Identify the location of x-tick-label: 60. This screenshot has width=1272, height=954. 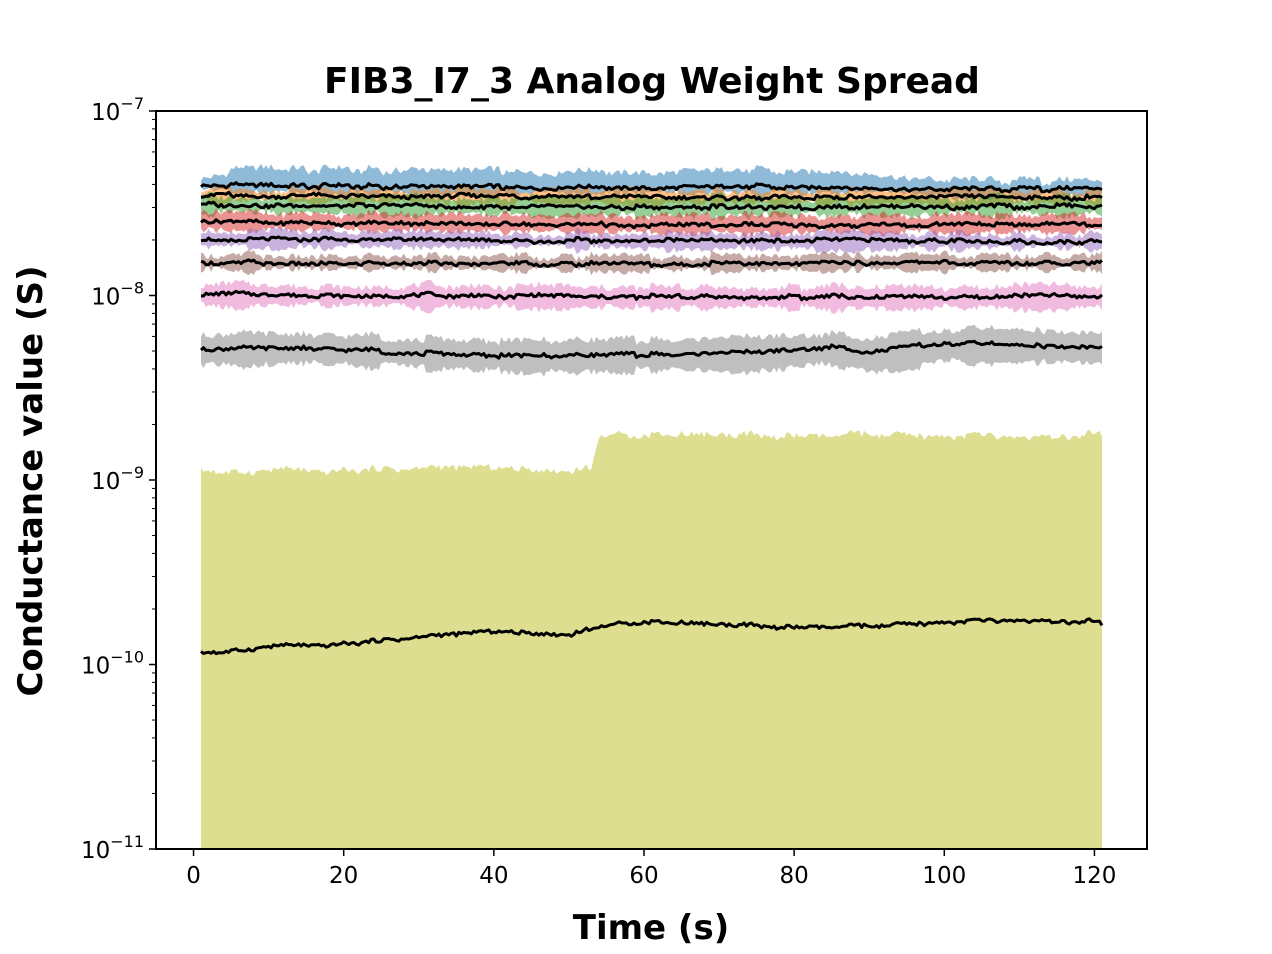
(643, 876).